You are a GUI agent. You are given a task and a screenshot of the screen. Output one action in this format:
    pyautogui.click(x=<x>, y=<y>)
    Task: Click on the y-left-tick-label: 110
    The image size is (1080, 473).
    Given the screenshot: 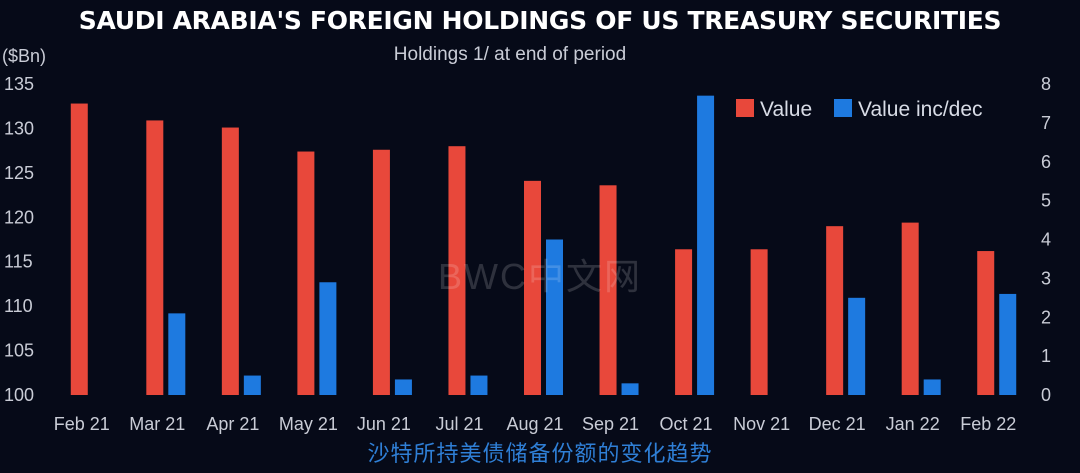 What is the action you would take?
    pyautogui.click(x=18, y=306)
    